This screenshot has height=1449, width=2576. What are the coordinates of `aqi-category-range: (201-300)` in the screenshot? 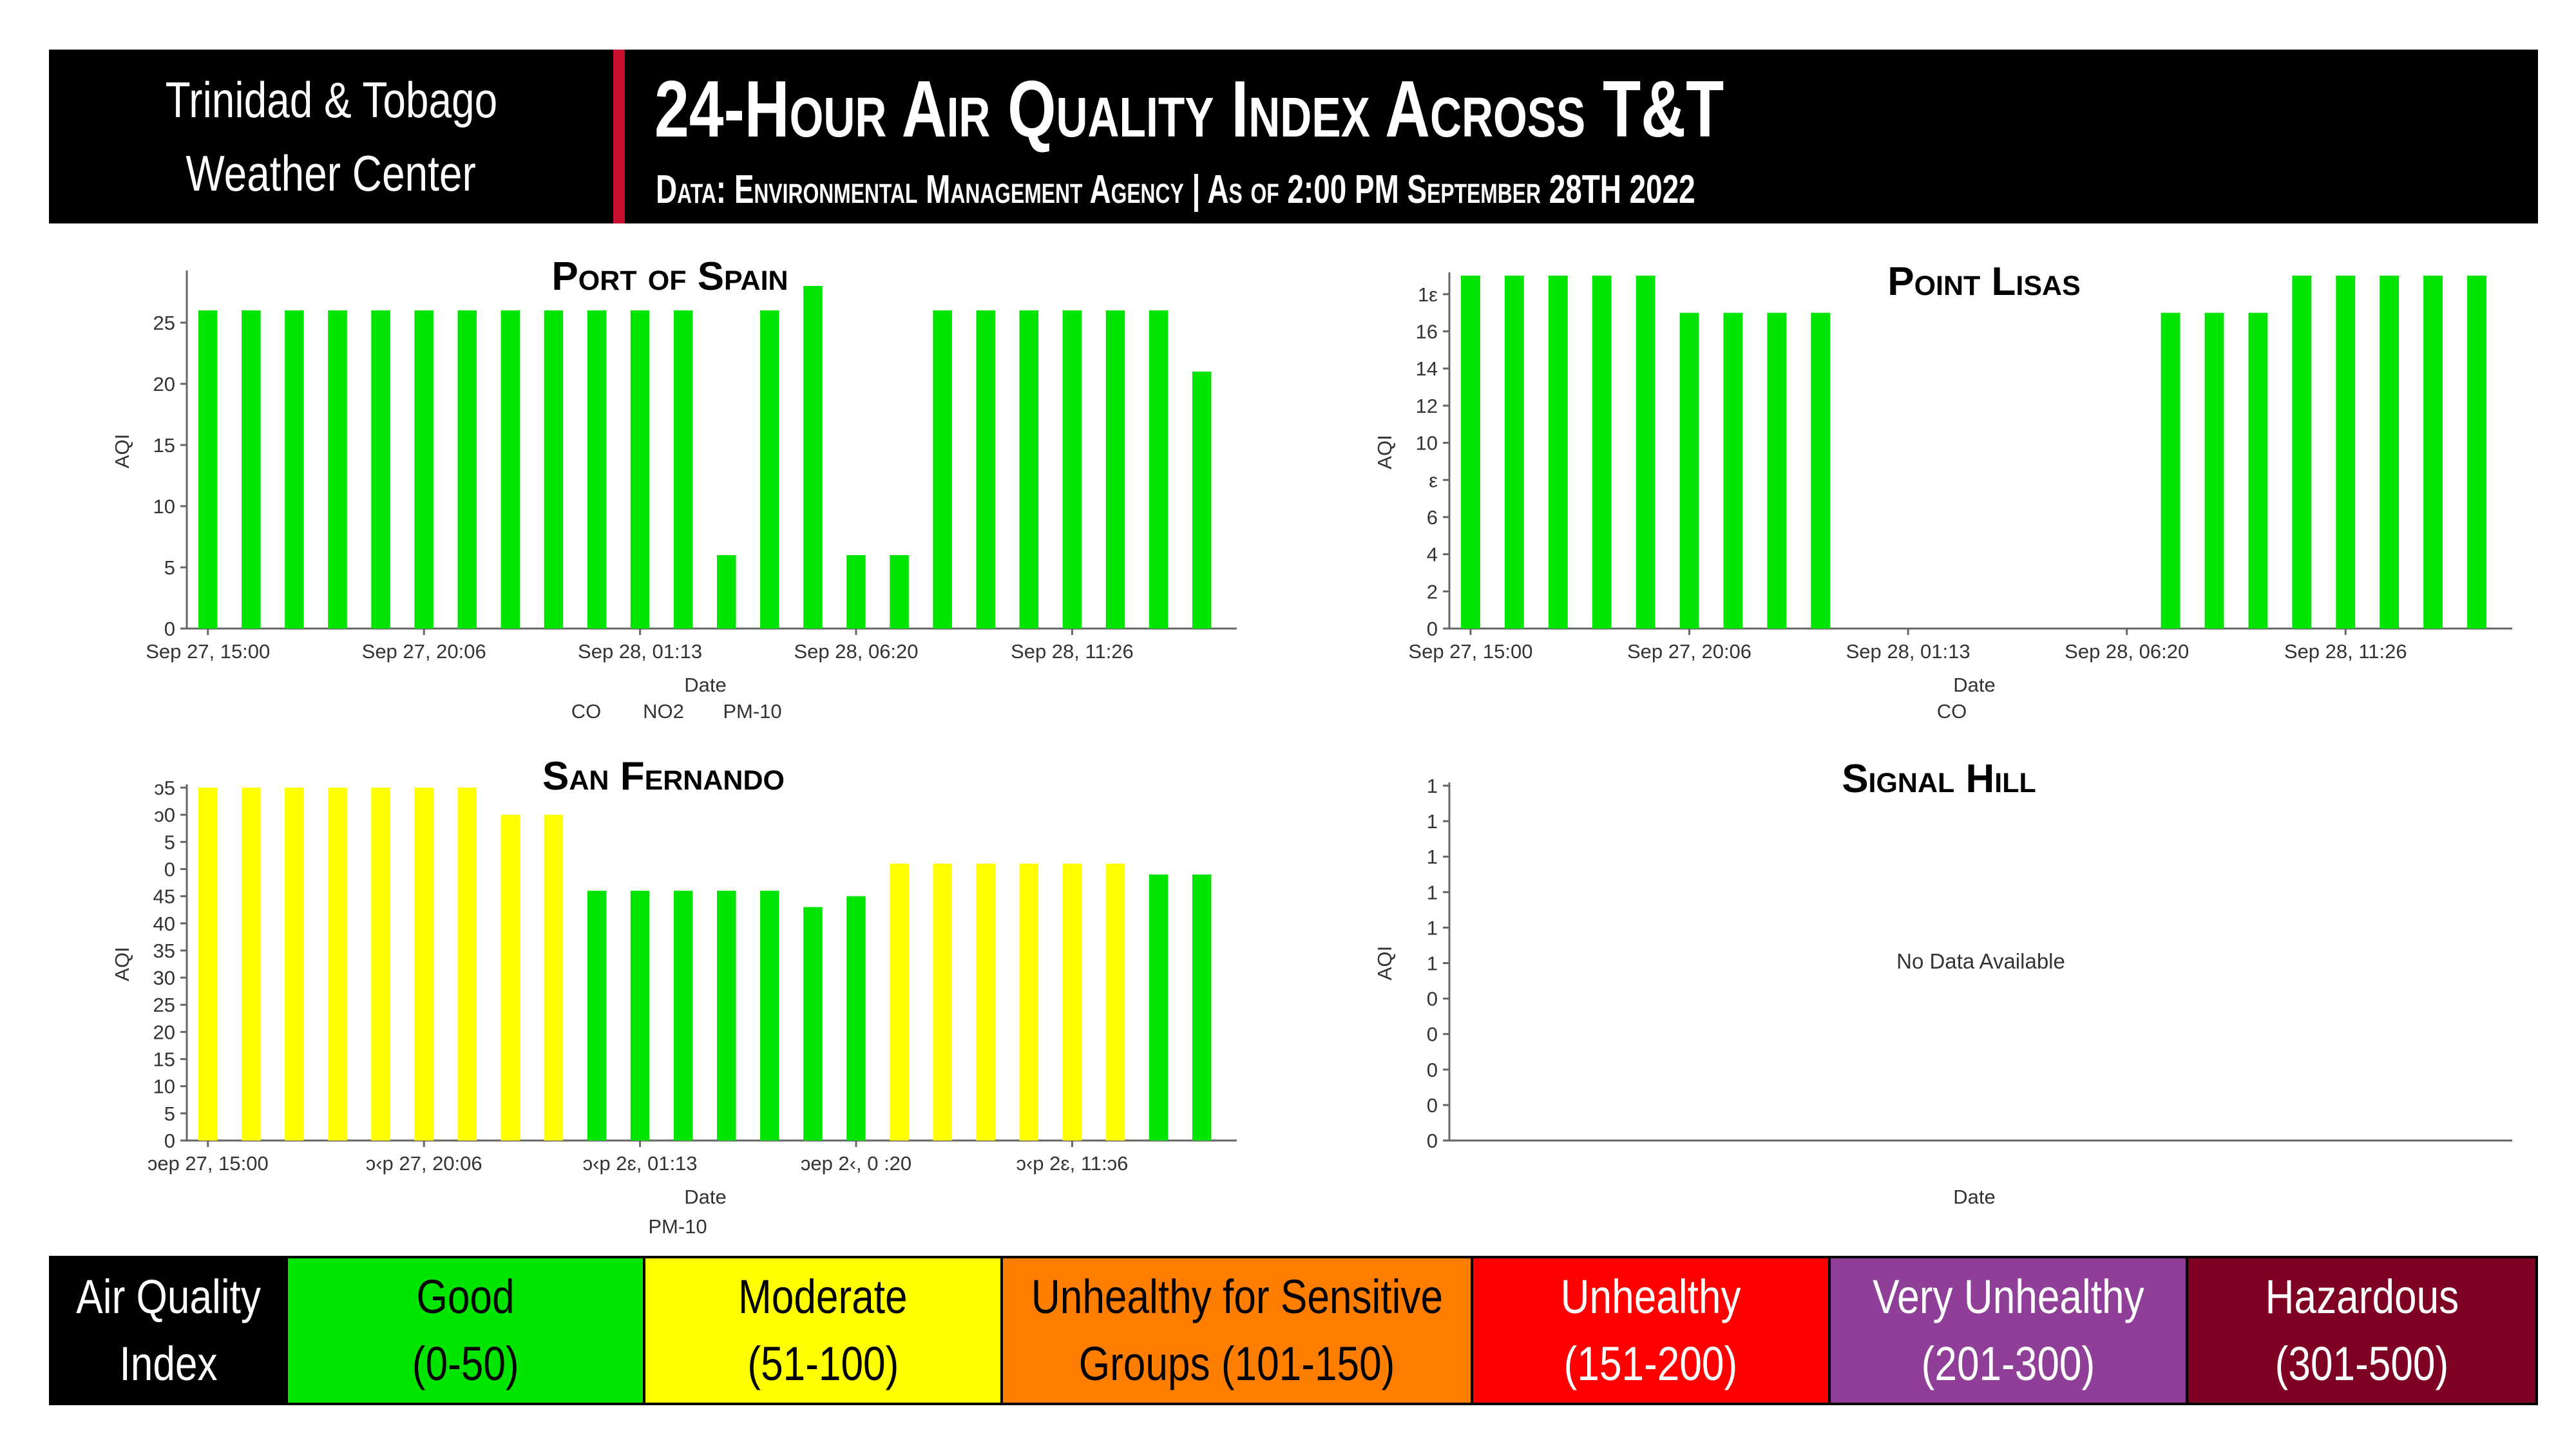 It's located at (2008, 1364).